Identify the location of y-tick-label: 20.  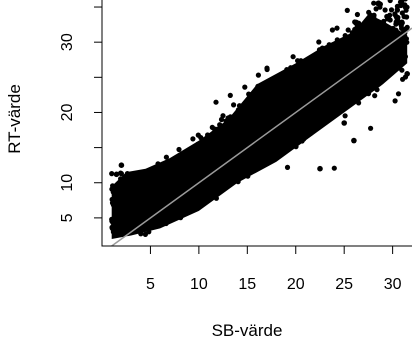
(67, 112).